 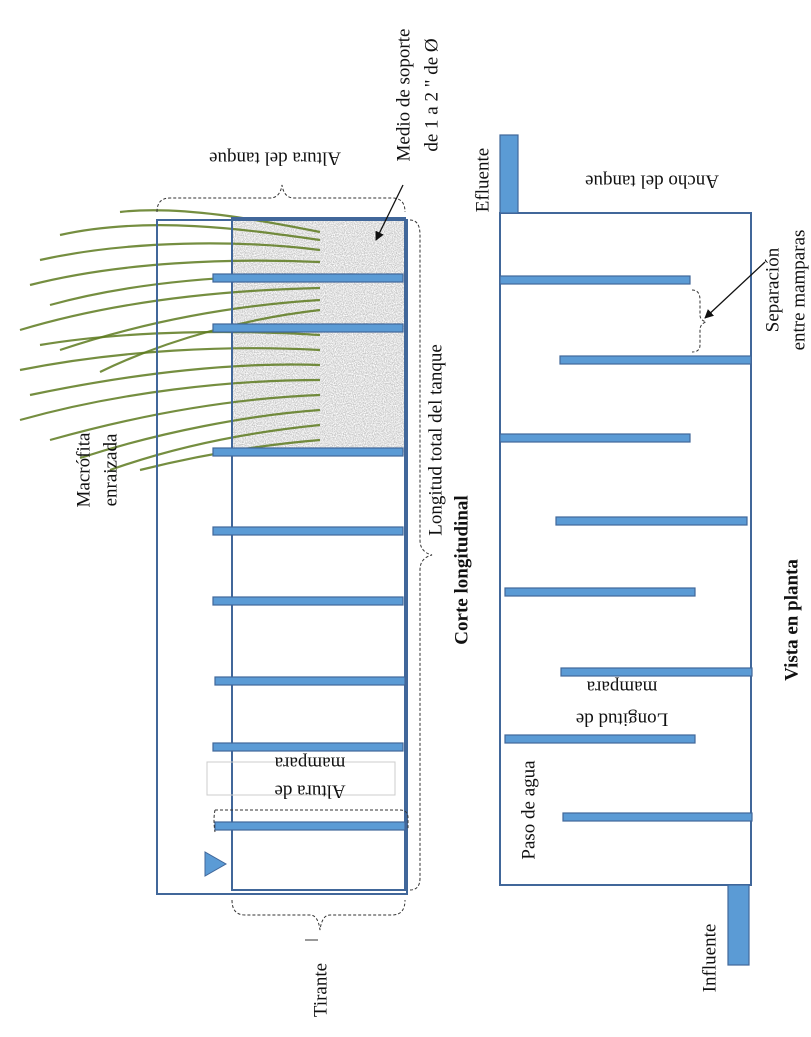 I want to click on label: Ancho del tanque, so click(x=652, y=181).